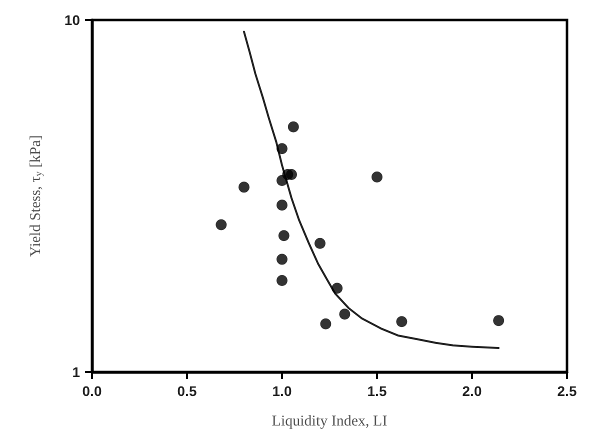 The width and height of the screenshot is (592, 443). Describe the element at coordinates (330, 422) in the screenshot. I see `x-axis-title: Liquidity Index, LI` at that location.